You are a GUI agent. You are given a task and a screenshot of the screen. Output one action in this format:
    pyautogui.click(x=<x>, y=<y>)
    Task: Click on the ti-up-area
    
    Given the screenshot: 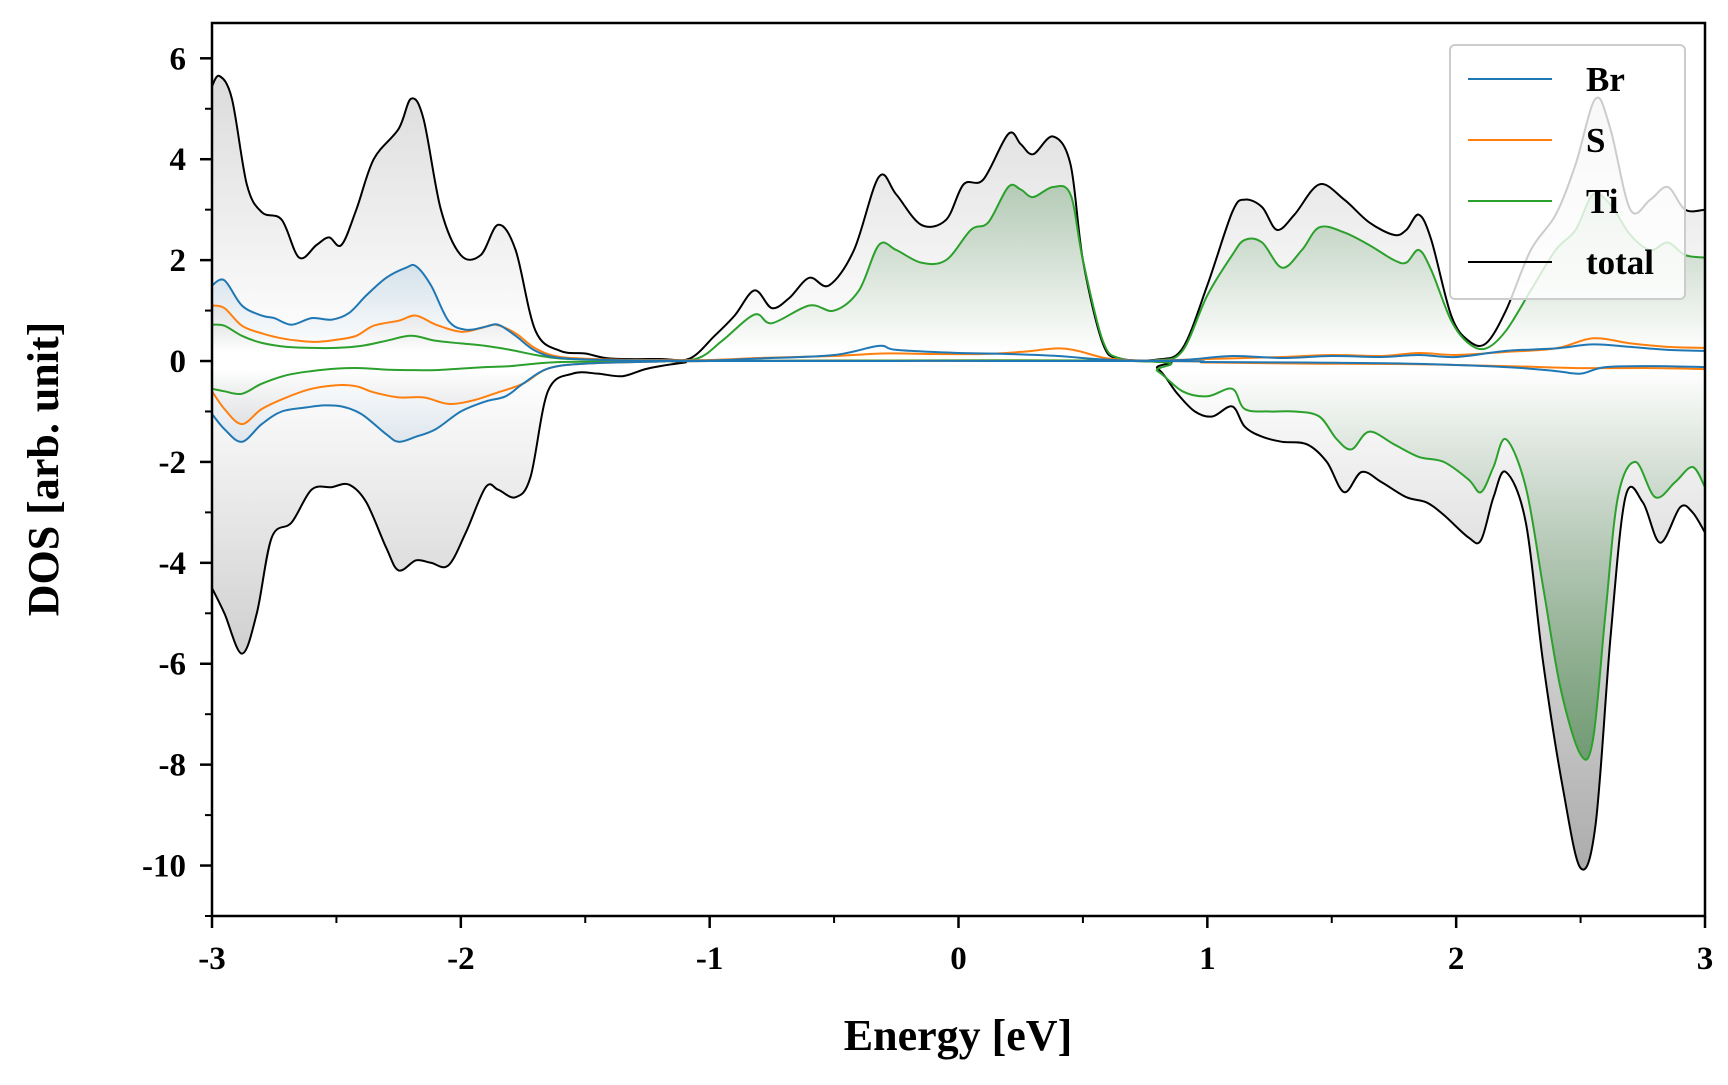 What is the action you would take?
    pyautogui.click(x=958, y=272)
    